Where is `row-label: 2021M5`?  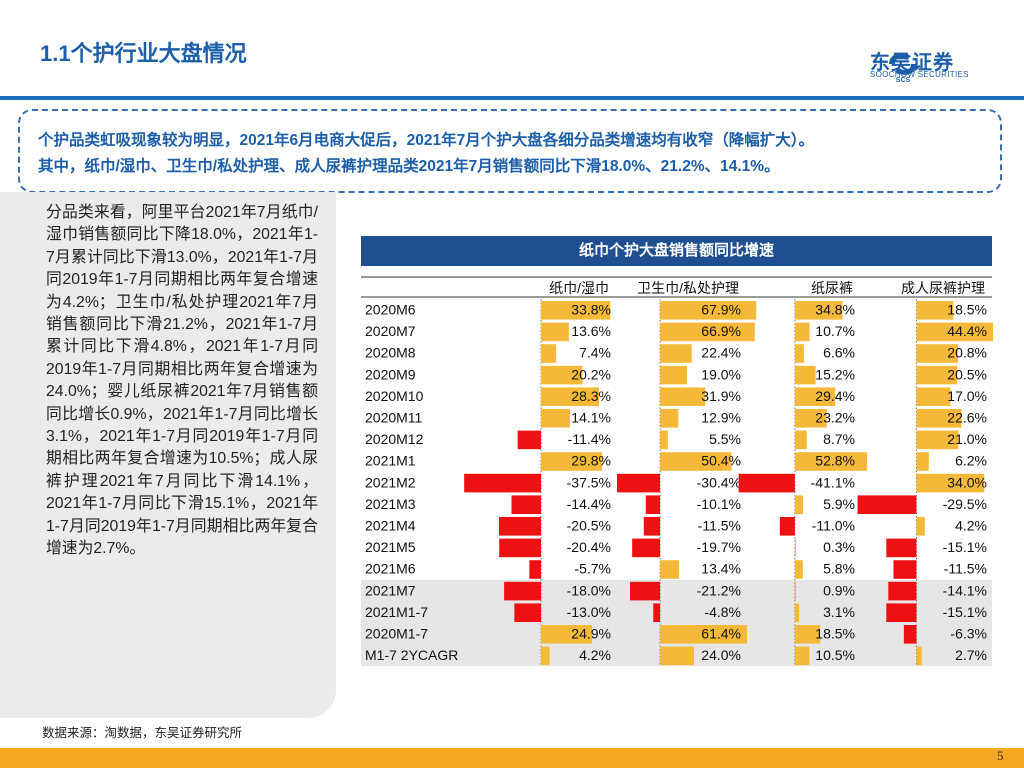 row-label: 2021M5 is located at coordinates (390, 547).